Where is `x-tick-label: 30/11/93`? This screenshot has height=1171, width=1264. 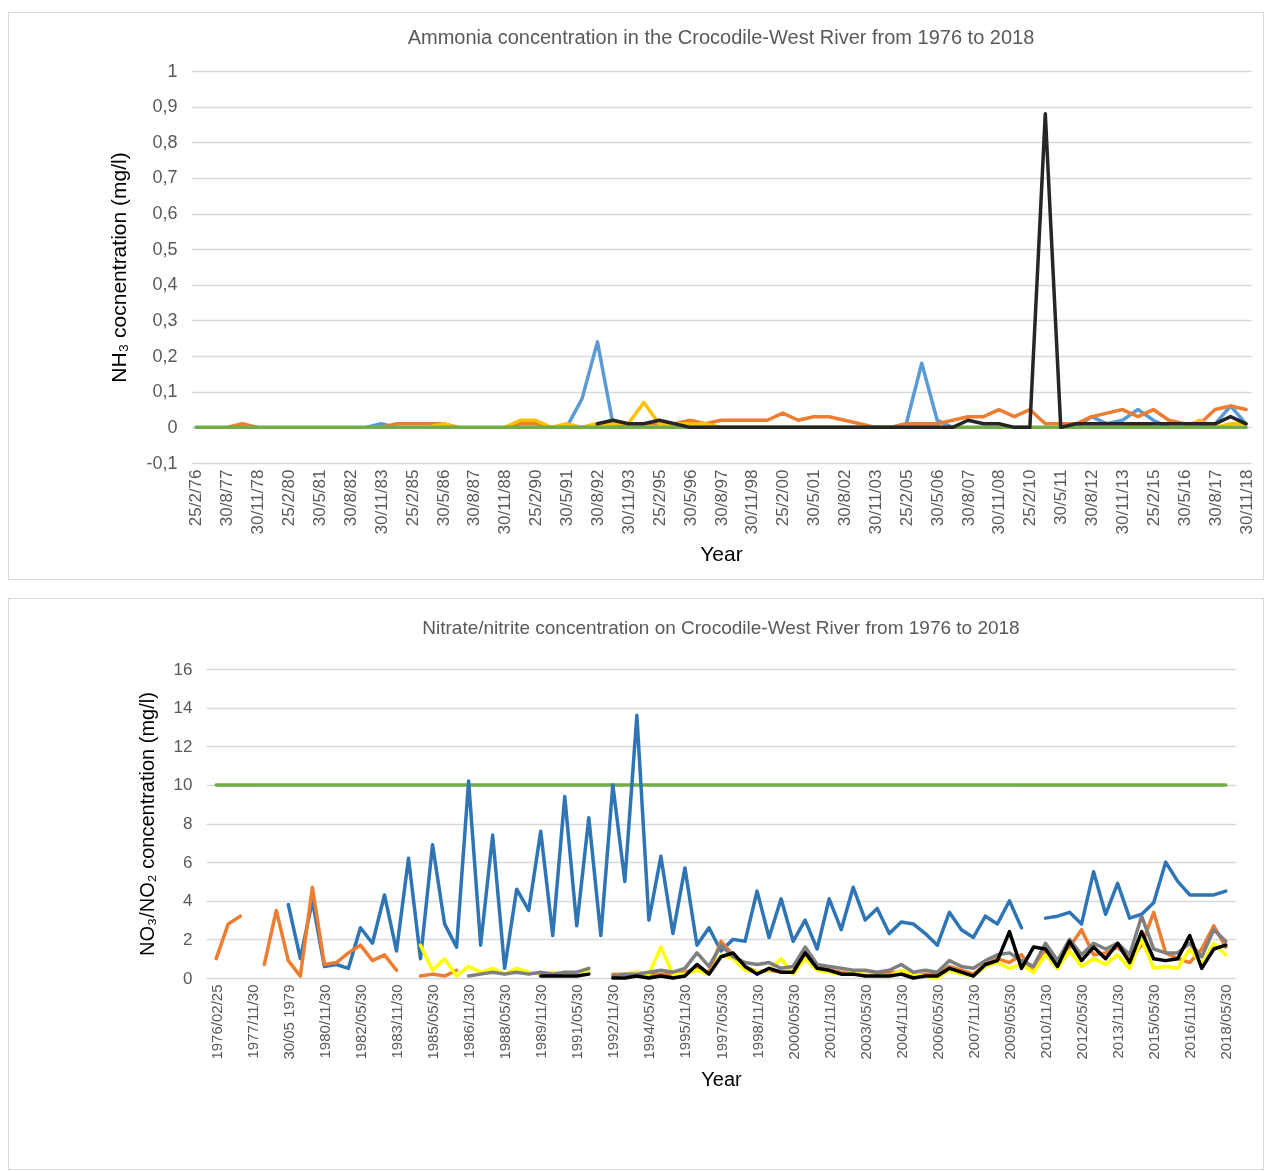 x-tick-label: 30/11/93 is located at coordinates (628, 502).